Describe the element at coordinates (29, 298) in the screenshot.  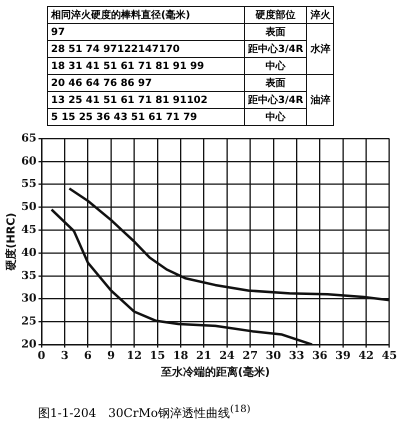
I see `y-tick-label: 30` at that location.